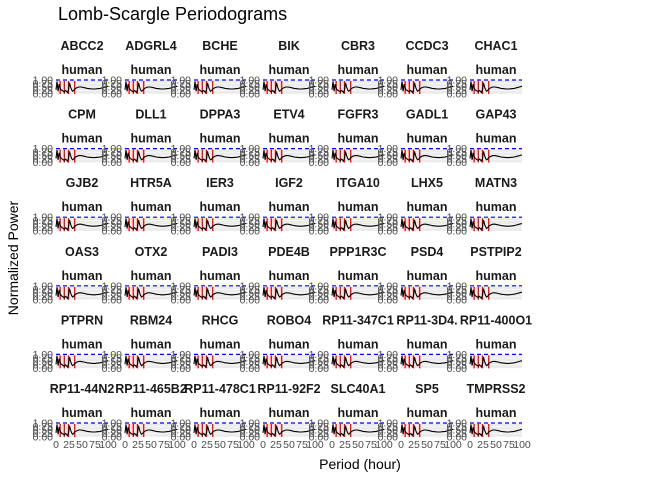 This screenshot has width=672, height=480. What do you see at coordinates (13, 257) in the screenshot?
I see `y-axis-title: Normalized Power` at bounding box center [13, 257].